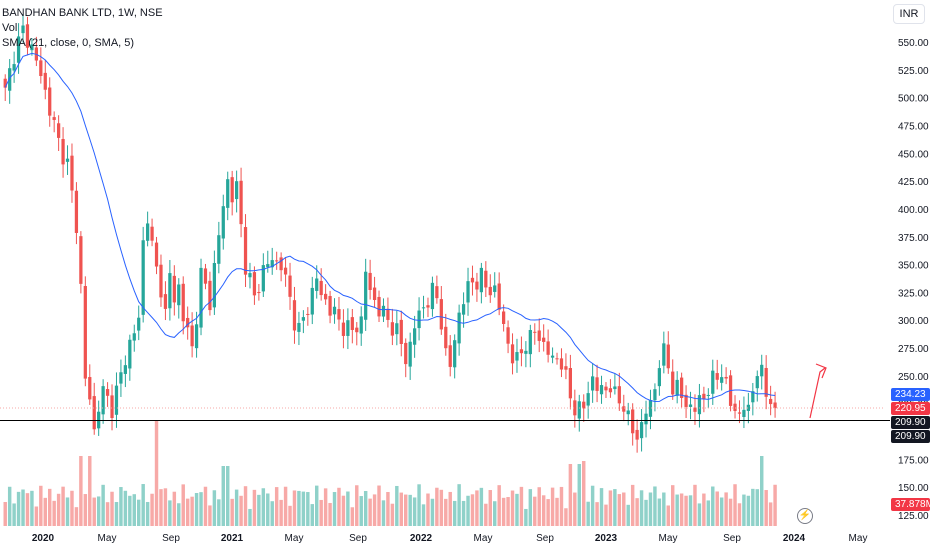 This screenshot has height=550, width=932. What do you see at coordinates (818, 391) in the screenshot?
I see `annotation-arrow` at bounding box center [818, 391].